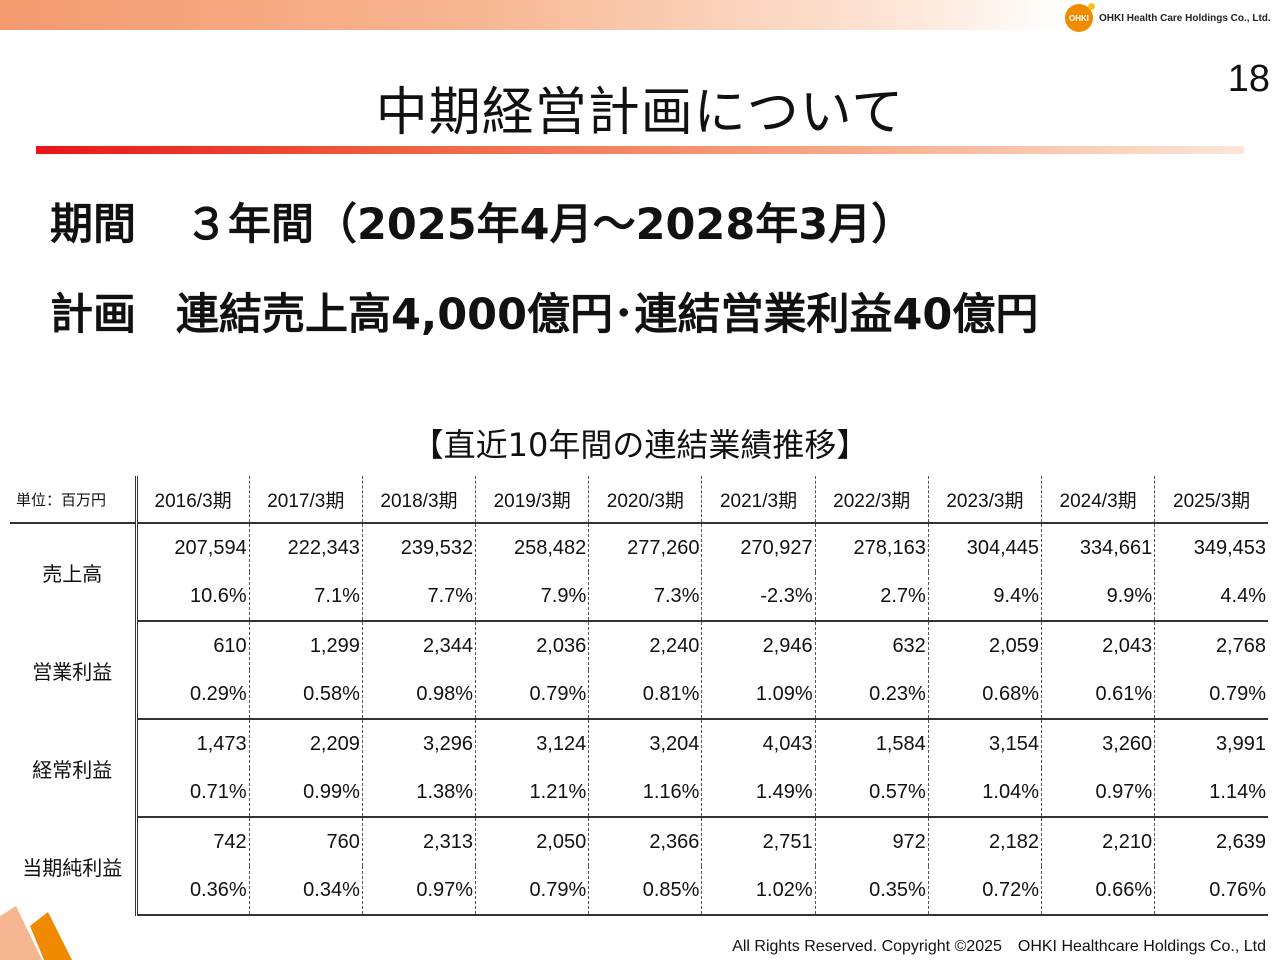 Image resolution: width=1280 pixels, height=960 pixels. I want to click on percent-cell: 0.98%, so click(419, 695).